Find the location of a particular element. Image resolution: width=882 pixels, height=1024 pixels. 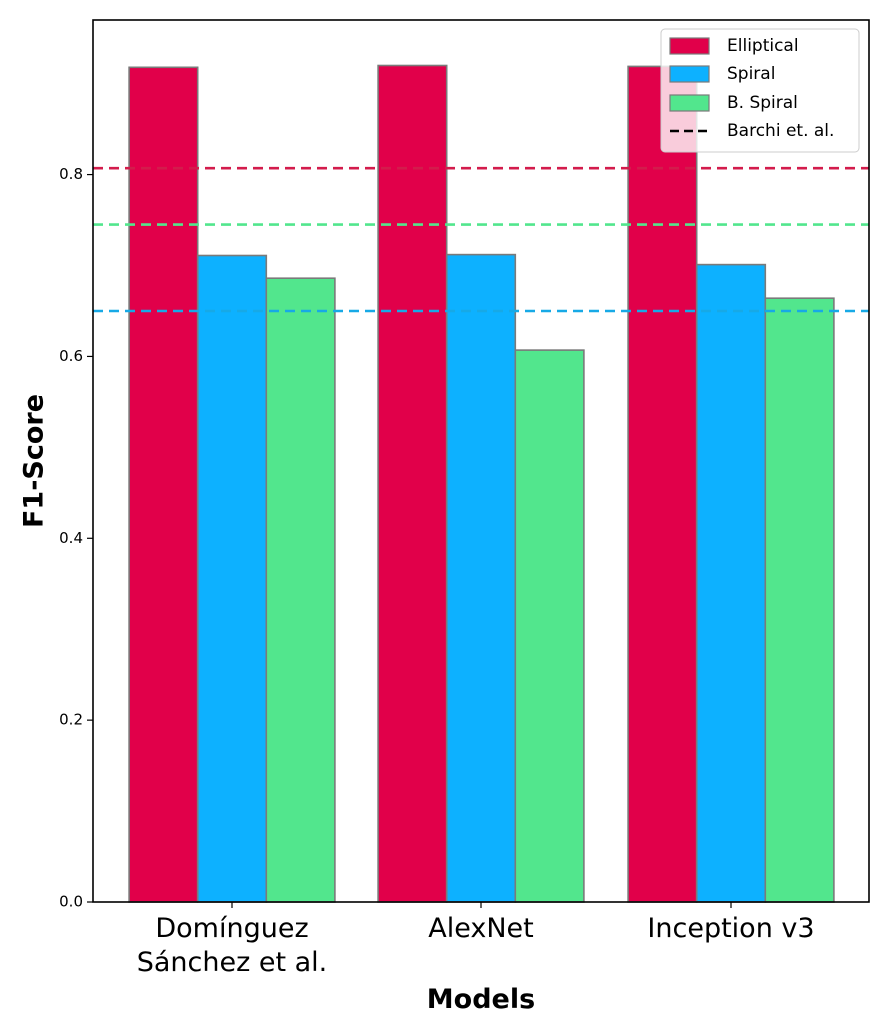

legend: Elliptical Spiral B. Spiral Barchi et. al. is located at coordinates (760, 90).